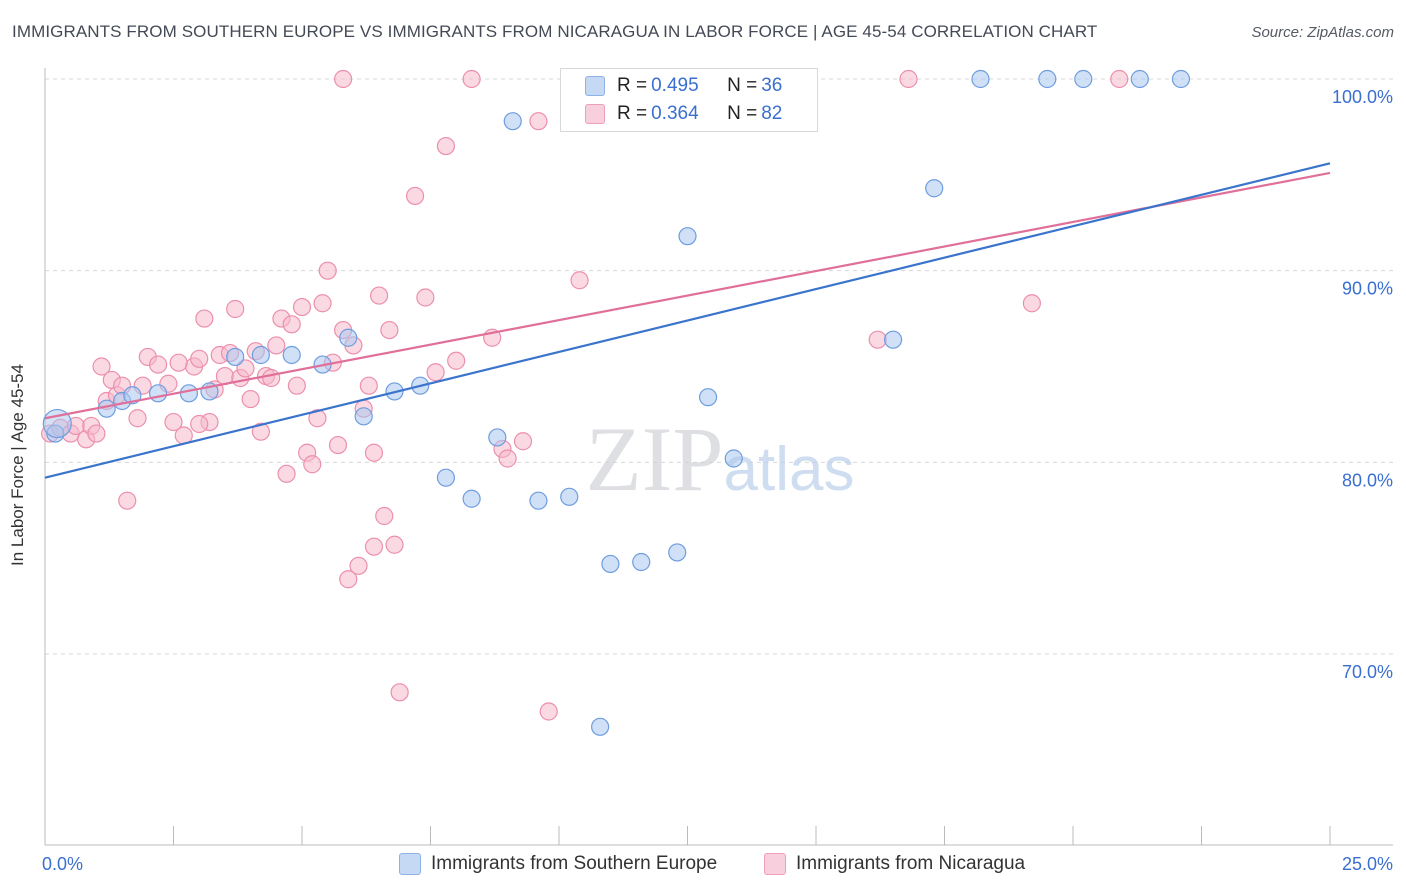  Describe the element at coordinates (410, 864) in the screenshot. I see `legend-swatch-blue` at that location.